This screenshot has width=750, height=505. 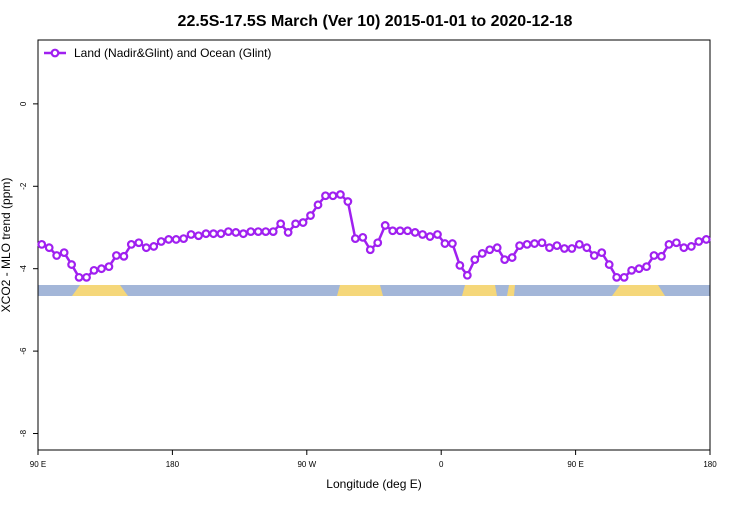 I want to click on y-tick-label: -8, so click(x=23, y=433).